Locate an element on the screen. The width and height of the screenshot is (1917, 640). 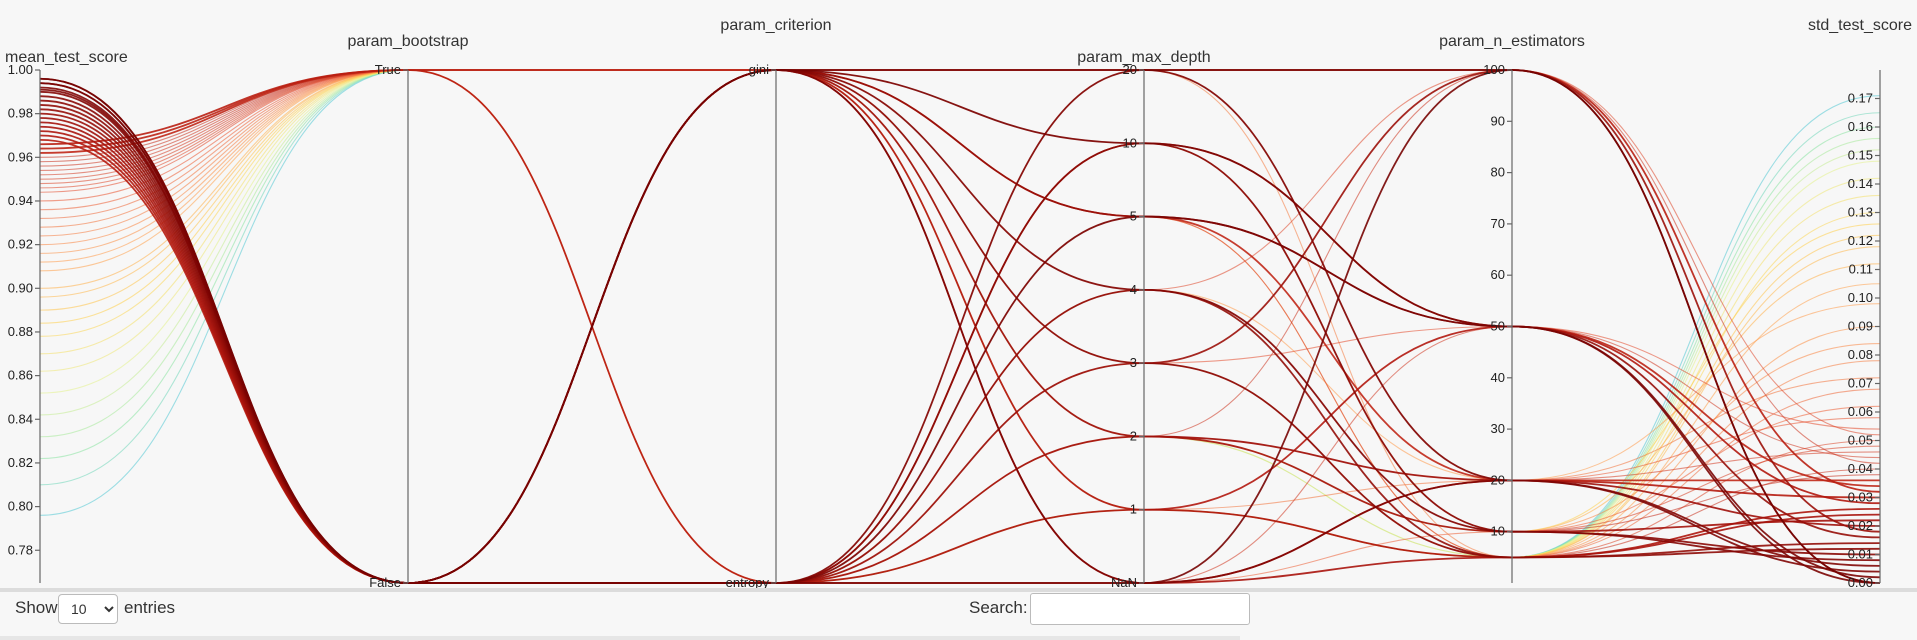
tick-label: 0.15 is located at coordinates (1860, 155).